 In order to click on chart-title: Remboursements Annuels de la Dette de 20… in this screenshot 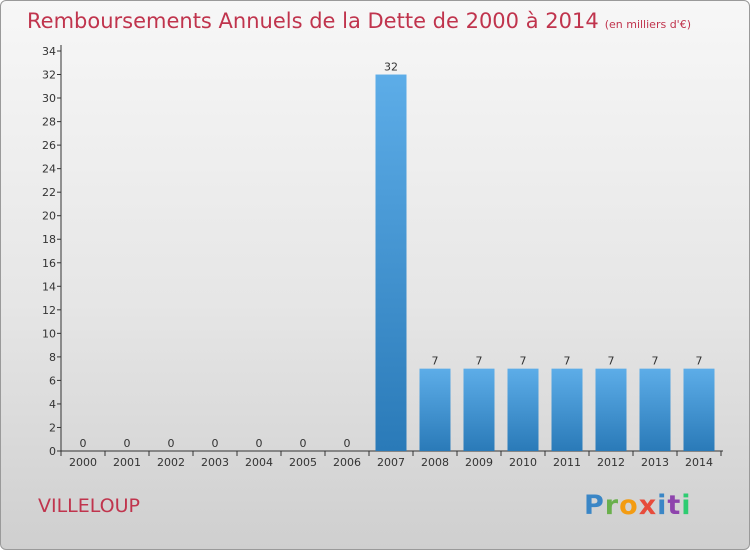, I will do `click(359, 21)`.